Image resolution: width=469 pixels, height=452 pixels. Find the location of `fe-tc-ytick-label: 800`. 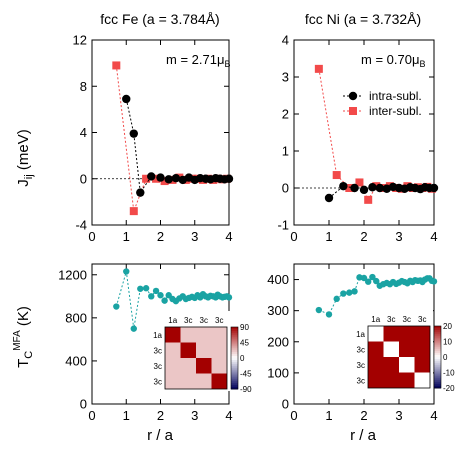

fe-tc-ytick-label: 800 is located at coordinates (76, 317).